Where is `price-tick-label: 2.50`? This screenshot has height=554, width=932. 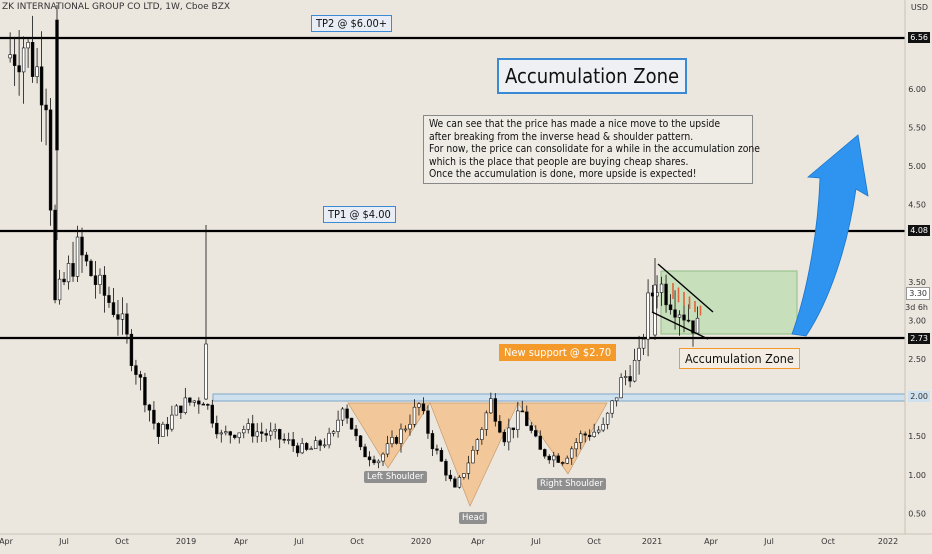
price-tick-label: 2.50 is located at coordinates (917, 359).